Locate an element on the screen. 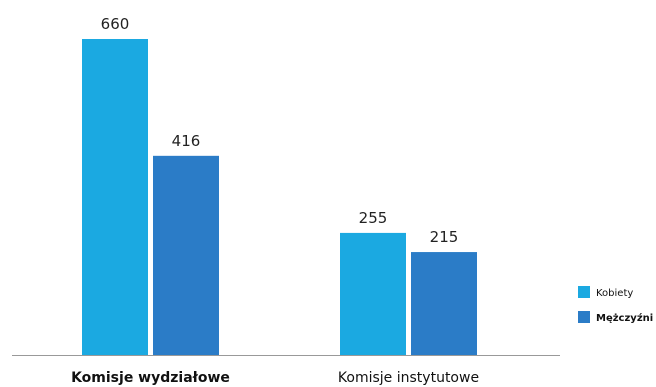 The height and width of the screenshot is (387, 656). category-label-2: Komisje instytutowe is located at coordinates (408, 378).